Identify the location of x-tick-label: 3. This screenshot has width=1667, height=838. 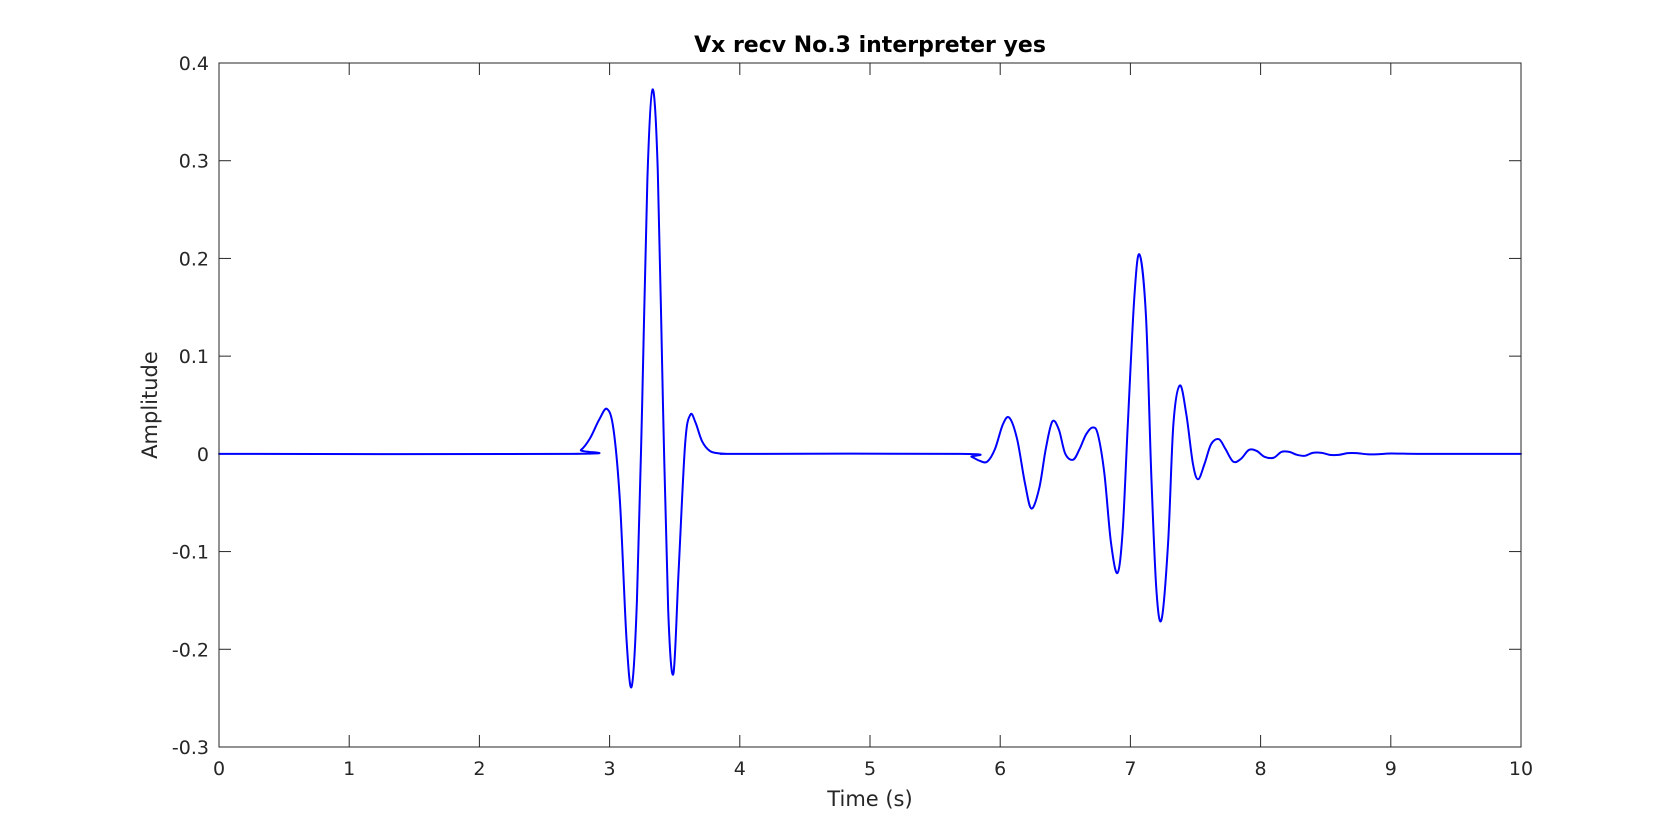
(610, 769).